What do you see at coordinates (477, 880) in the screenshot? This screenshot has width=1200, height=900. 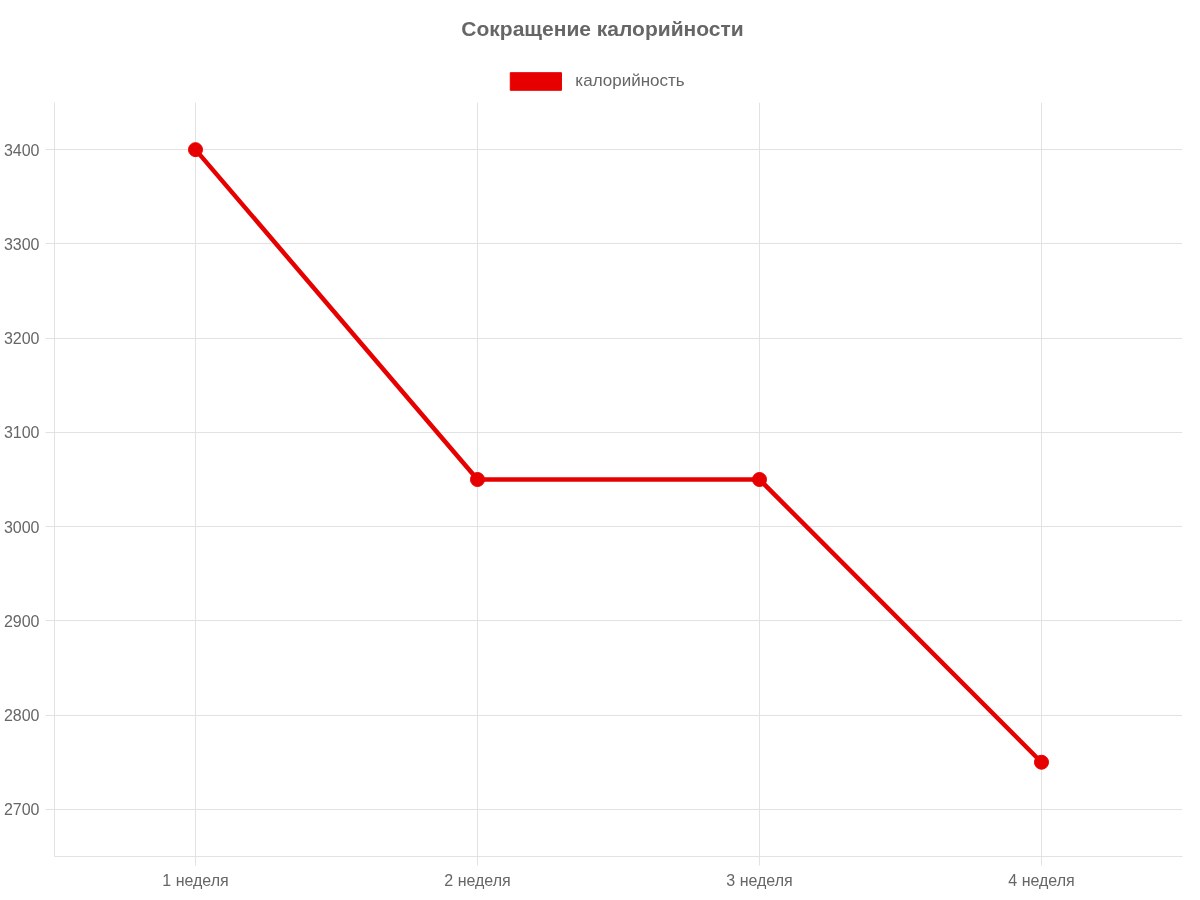 I see `x-tick-label: 2 неделя` at bounding box center [477, 880].